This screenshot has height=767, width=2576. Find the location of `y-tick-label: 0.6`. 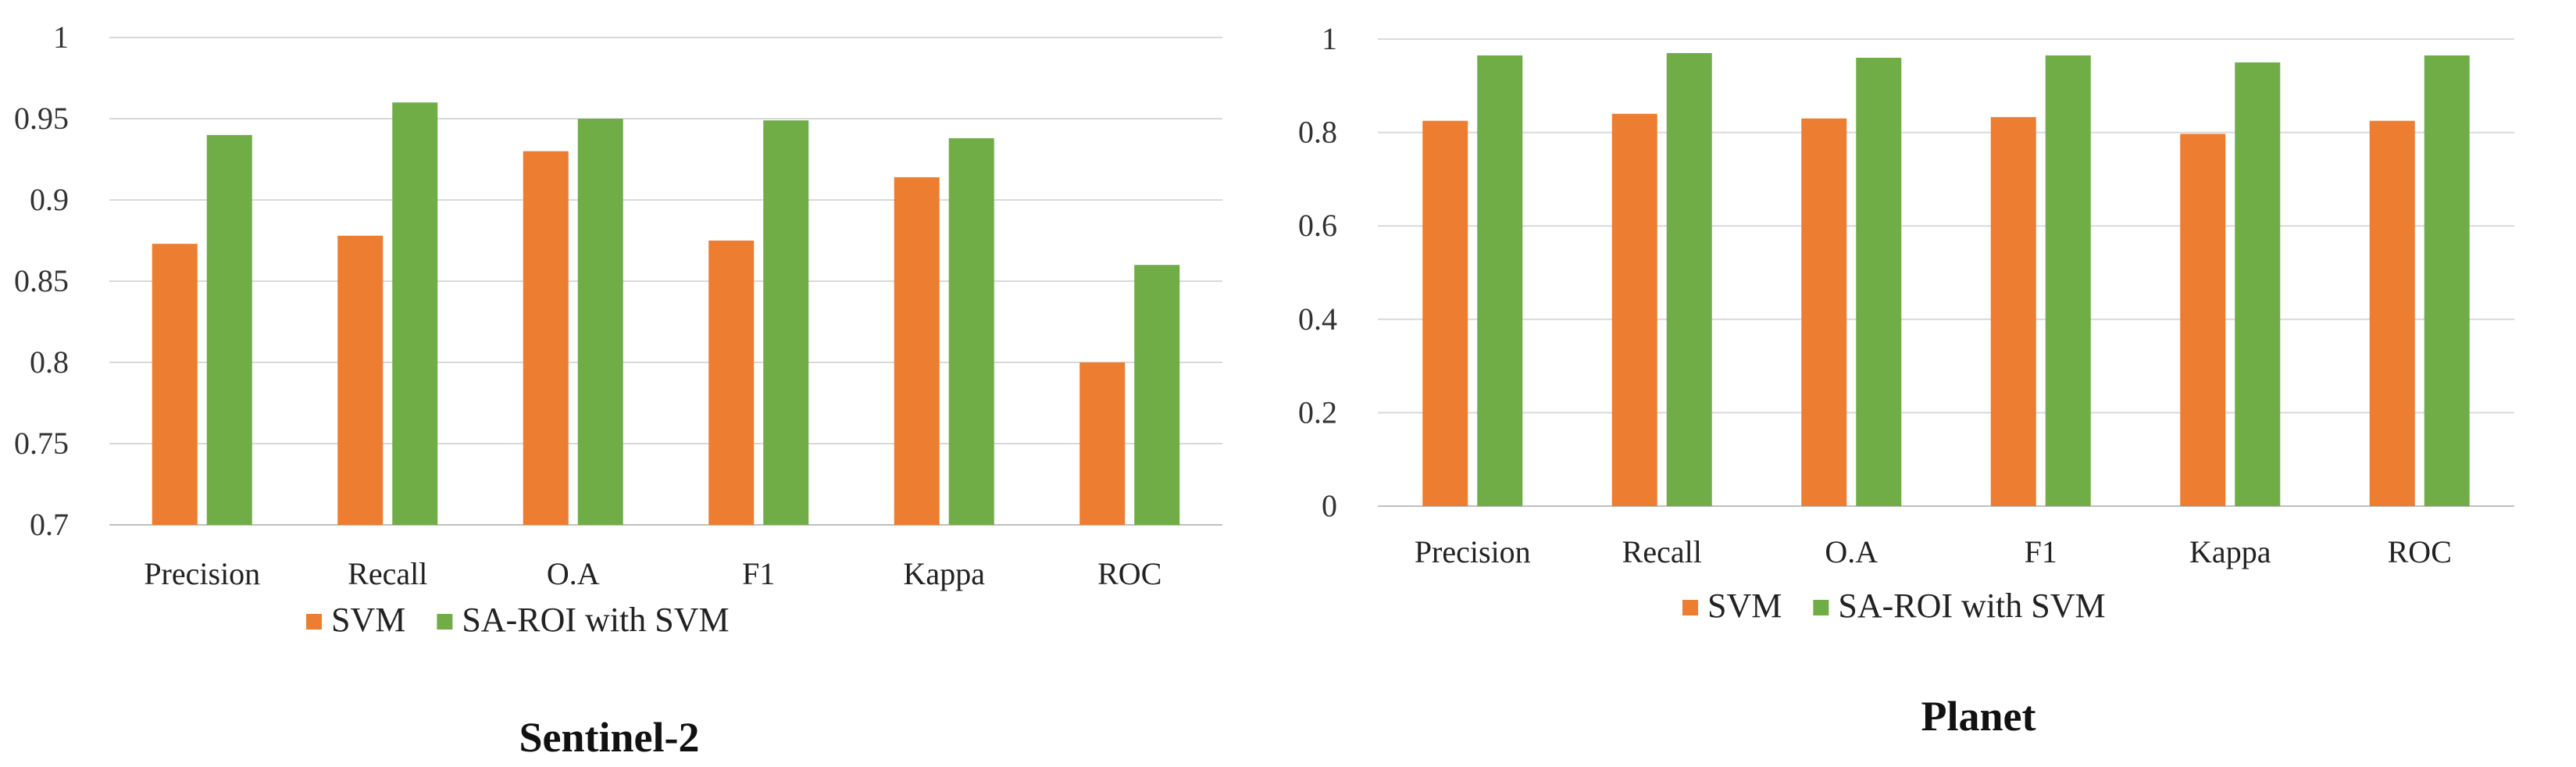

y-tick-label: 0.6 is located at coordinates (1317, 226).